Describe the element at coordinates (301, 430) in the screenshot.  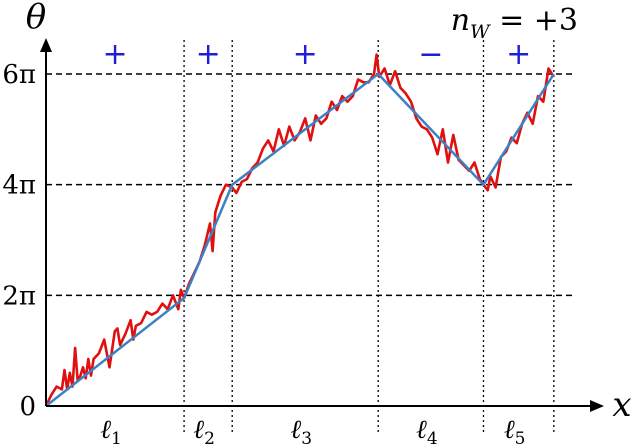
I see `segment-label-2: ℓ3` at that location.